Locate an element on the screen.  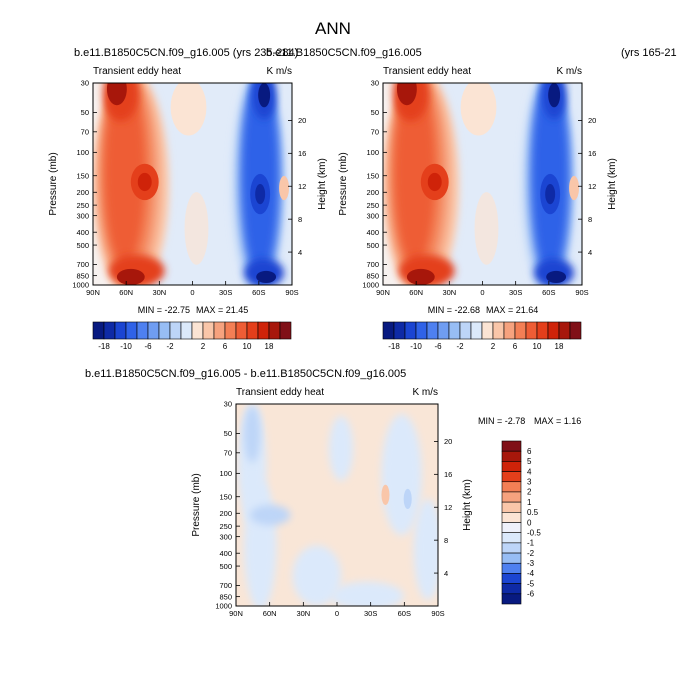
panel1-colorbar: -18 -10 -6 -2 2 6 10 18 is located at coordinates (192, 336).